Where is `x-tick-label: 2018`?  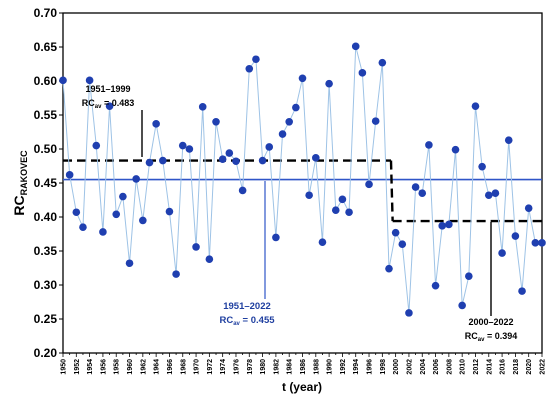 x-tick-label: 2018 is located at coordinates (516, 367).